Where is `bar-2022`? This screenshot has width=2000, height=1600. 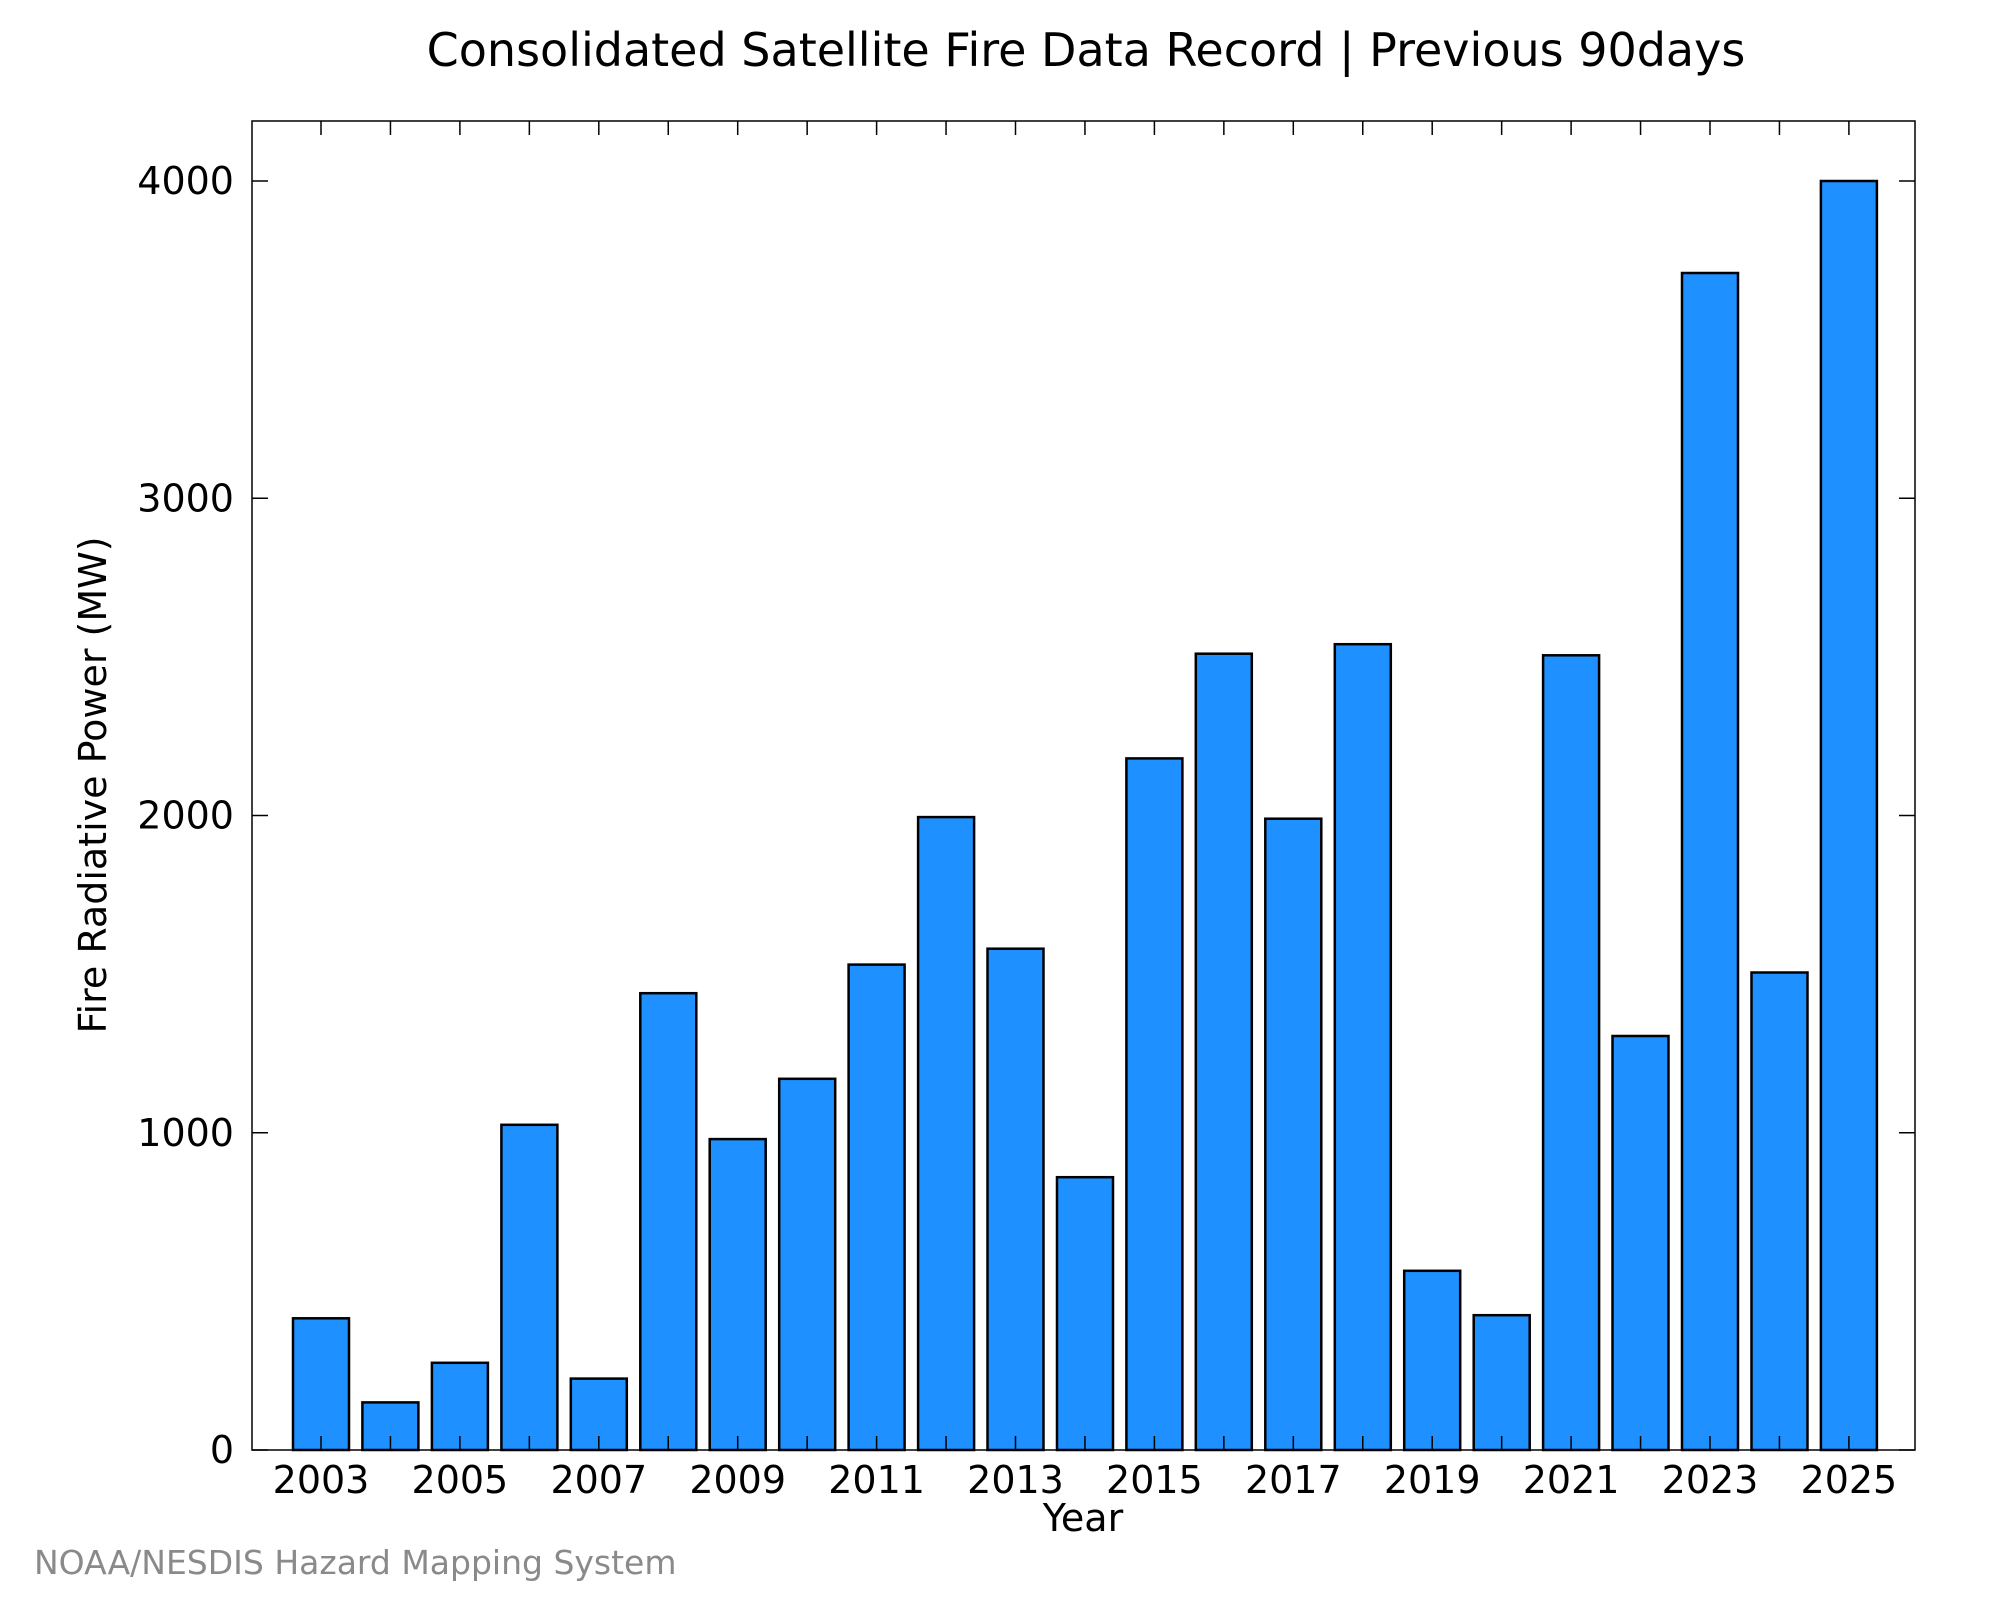
bar-2022 is located at coordinates (1640, 1243).